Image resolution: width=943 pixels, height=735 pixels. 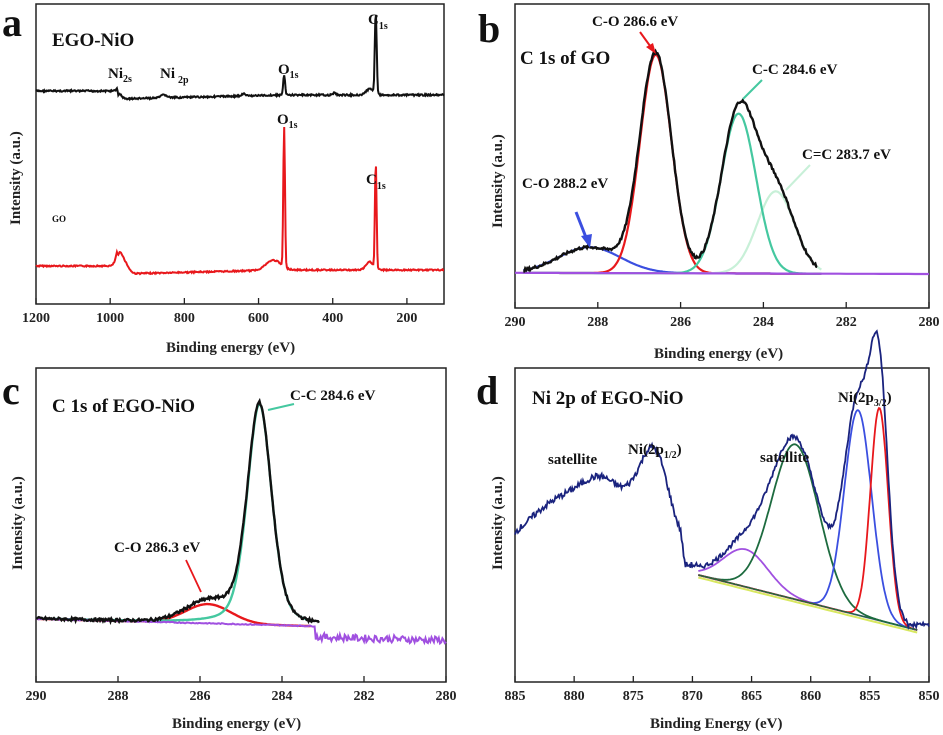 What do you see at coordinates (230, 348) in the screenshot?
I see `panel-a-xlabel: Binding energy (eV)` at bounding box center [230, 348].